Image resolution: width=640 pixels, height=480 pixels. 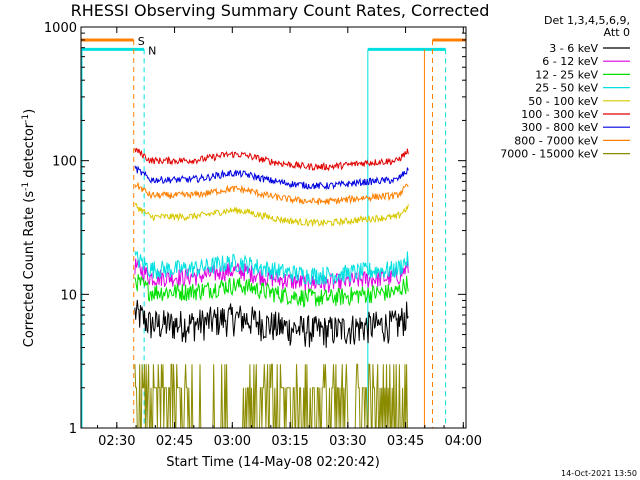 What do you see at coordinates (566, 74) in the screenshot?
I see `legend-label-2: 12 - 25 keV` at bounding box center [566, 74].